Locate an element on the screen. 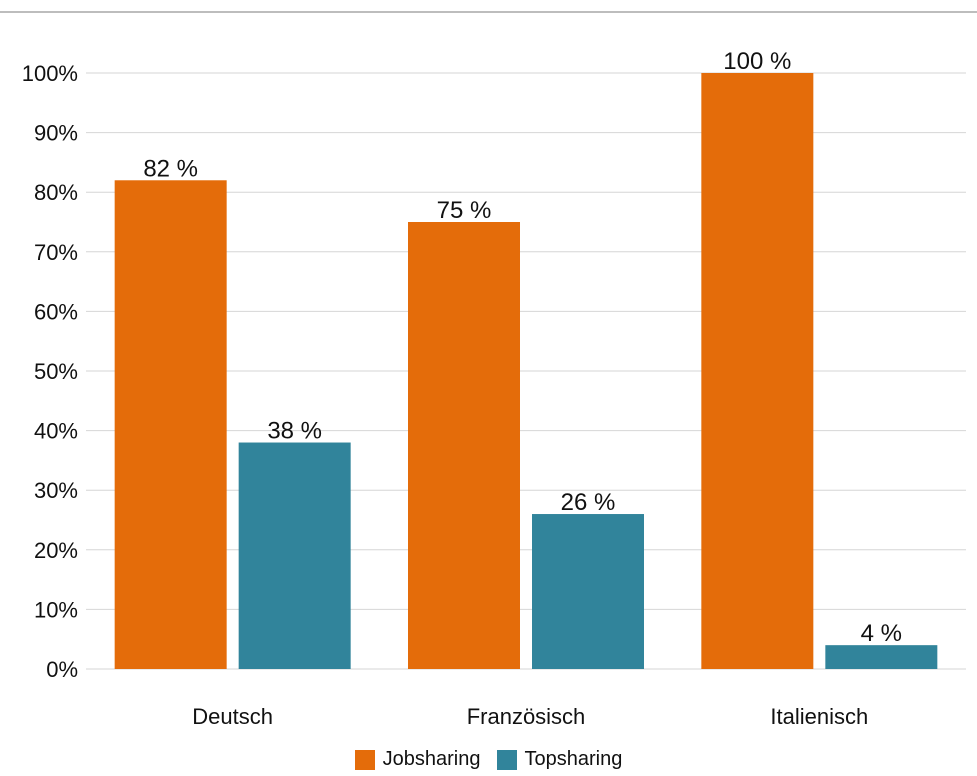 Image resolution: width=977 pixels, height=776 pixels. y-tick-label: 80% is located at coordinates (56, 192).